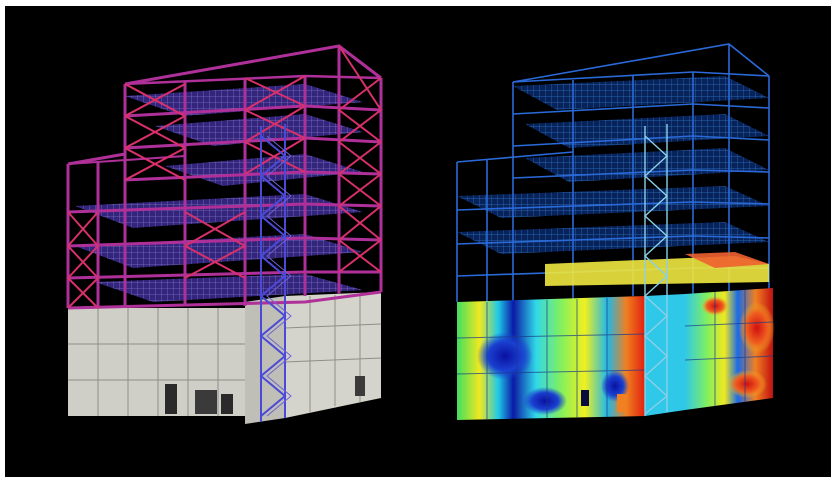 The image size is (836, 484). I want to click on stair-tower, so click(275, 273).